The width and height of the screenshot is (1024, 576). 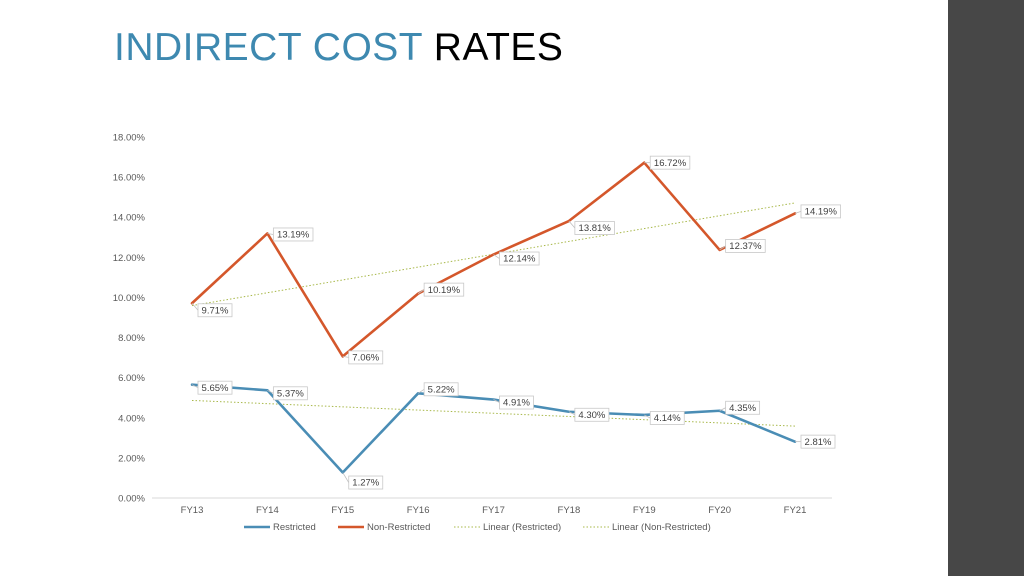 What do you see at coordinates (129, 218) in the screenshot?
I see `y-tick-label: 14.00%` at bounding box center [129, 218].